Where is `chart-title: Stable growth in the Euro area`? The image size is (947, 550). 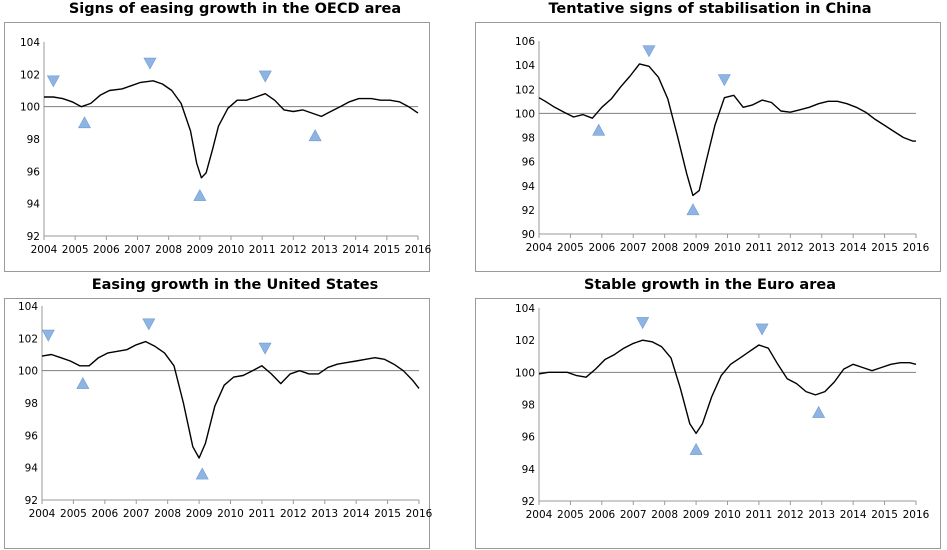 chart-title: Stable growth in the Euro area is located at coordinates (709, 285).